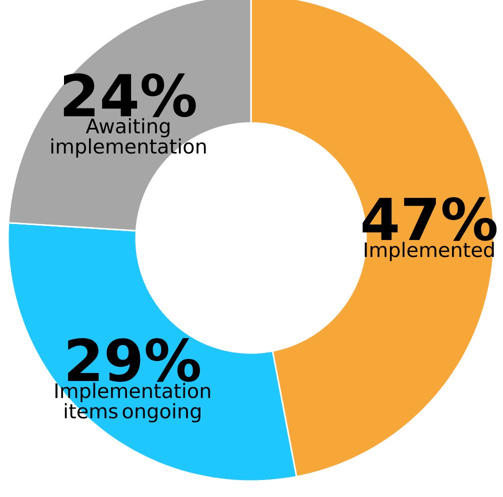 Image resolution: width=503 pixels, height=497 pixels. What do you see at coordinates (134, 360) in the screenshot?
I see `data-label: 29%` at bounding box center [134, 360].